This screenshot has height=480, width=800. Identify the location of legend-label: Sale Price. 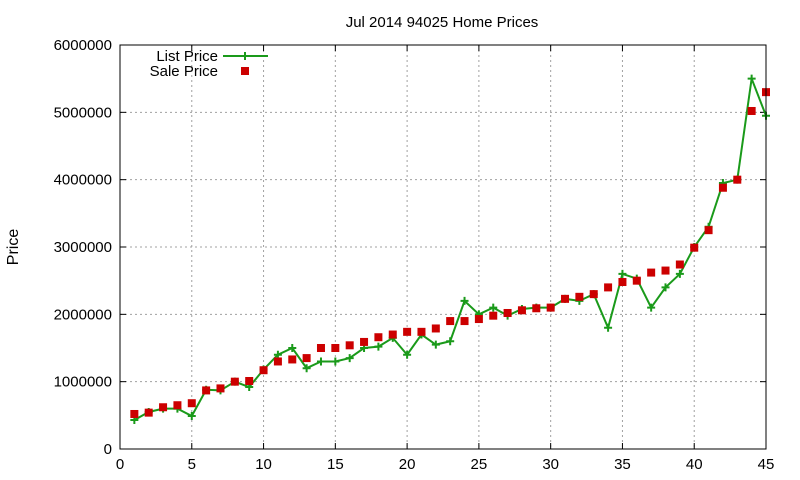
(184, 71).